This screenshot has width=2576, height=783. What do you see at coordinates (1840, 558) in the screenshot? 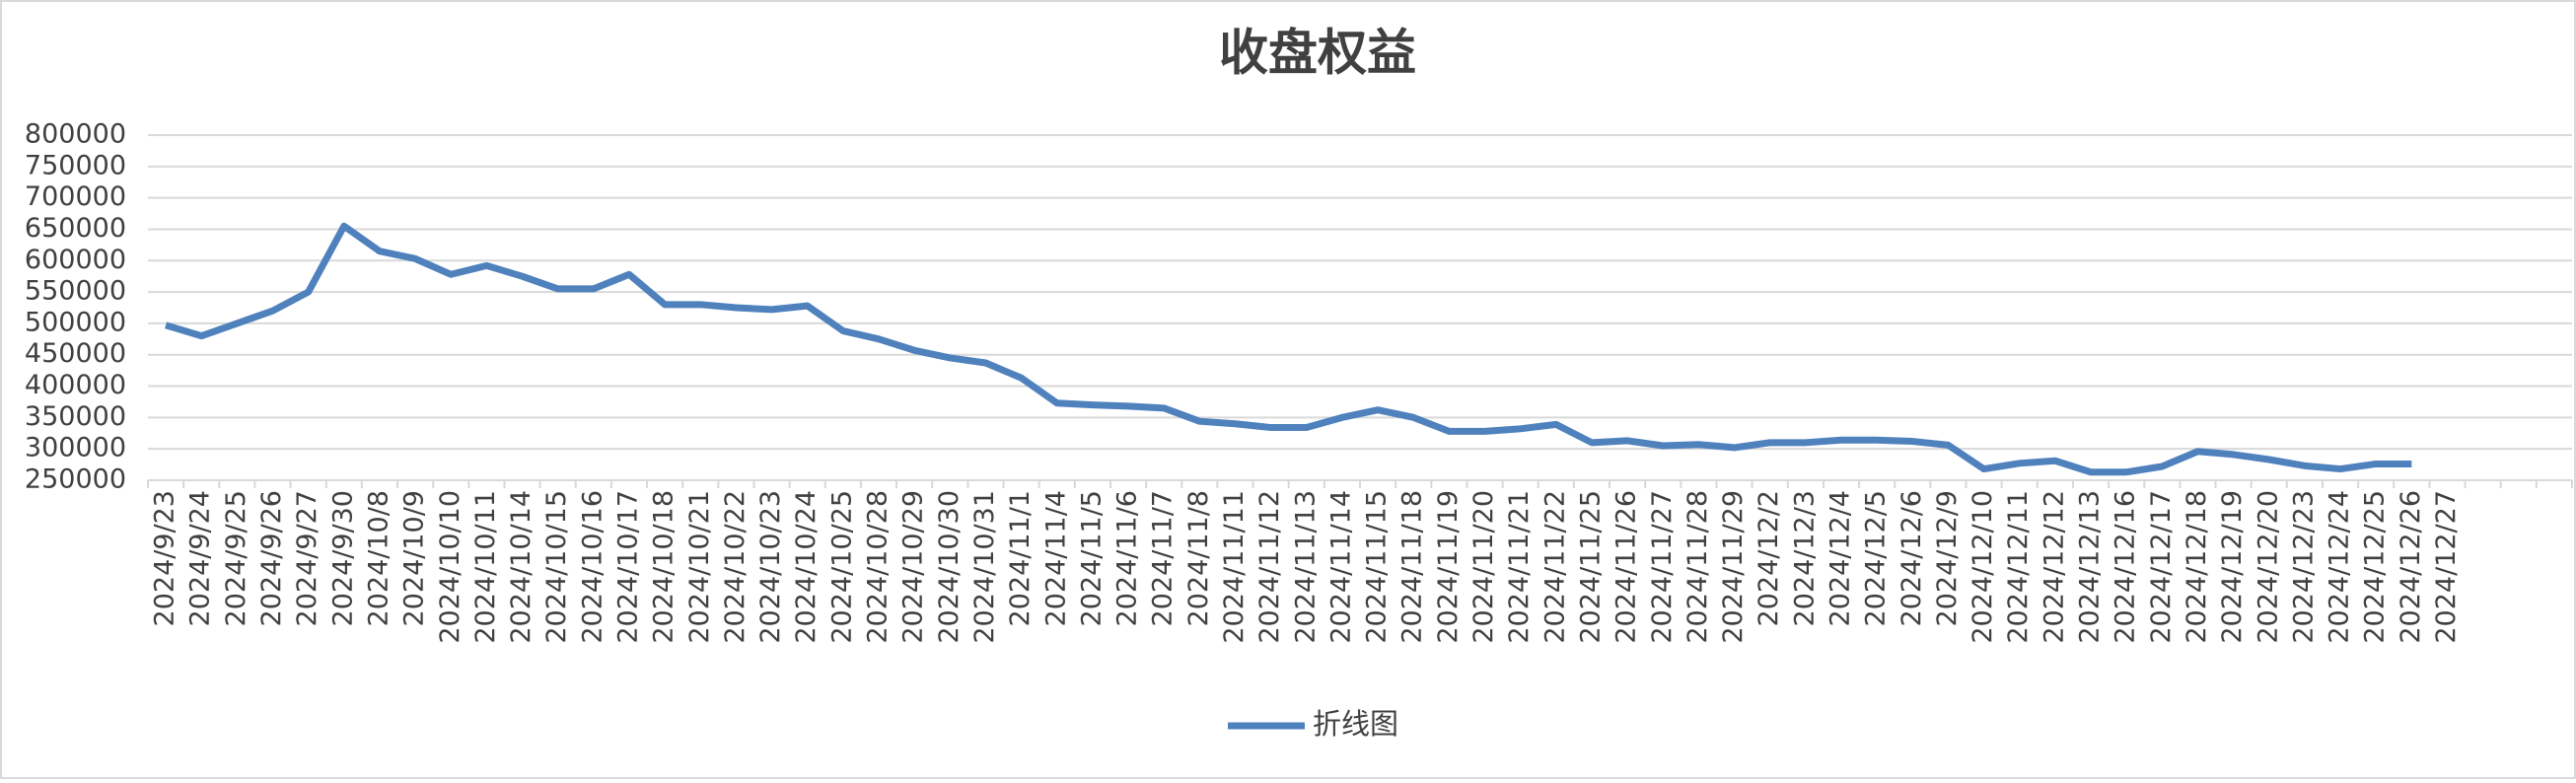
I see `x-tick-label: 2024/12/4` at bounding box center [1840, 558].